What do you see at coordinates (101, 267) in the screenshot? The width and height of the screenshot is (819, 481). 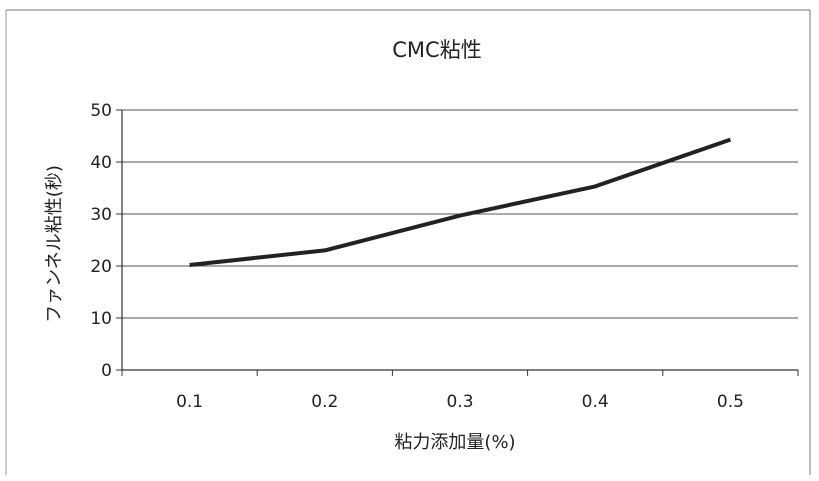 I see `y-tick-label-20: 20` at bounding box center [101, 267].